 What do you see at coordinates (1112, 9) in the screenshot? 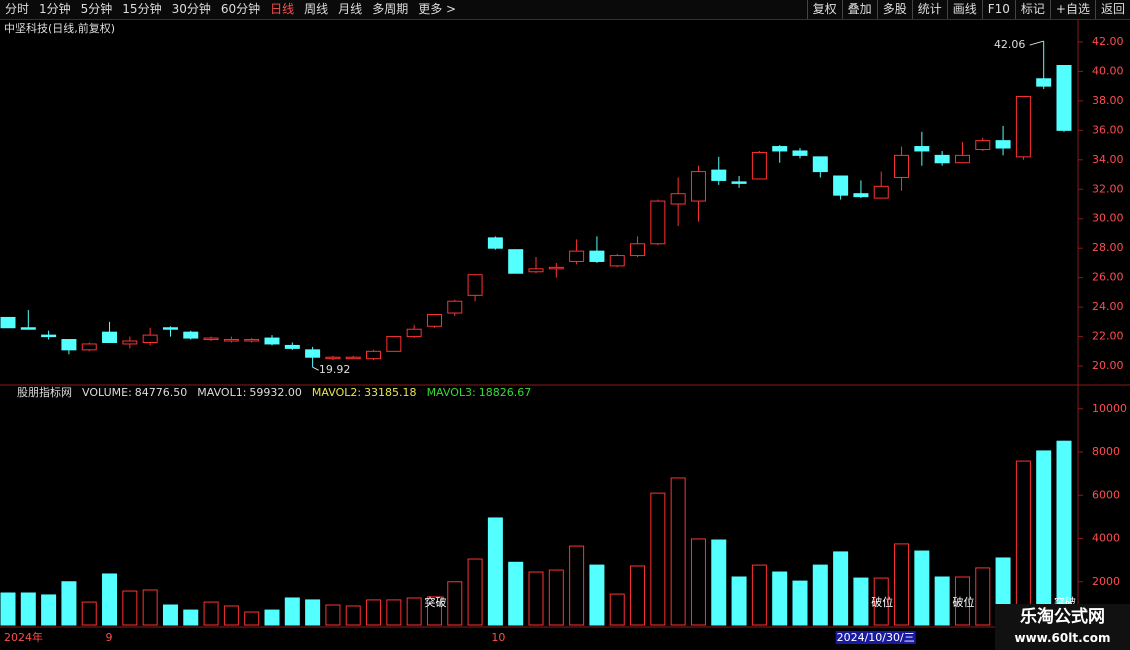
I see `action-button: 返回` at bounding box center [1112, 9].